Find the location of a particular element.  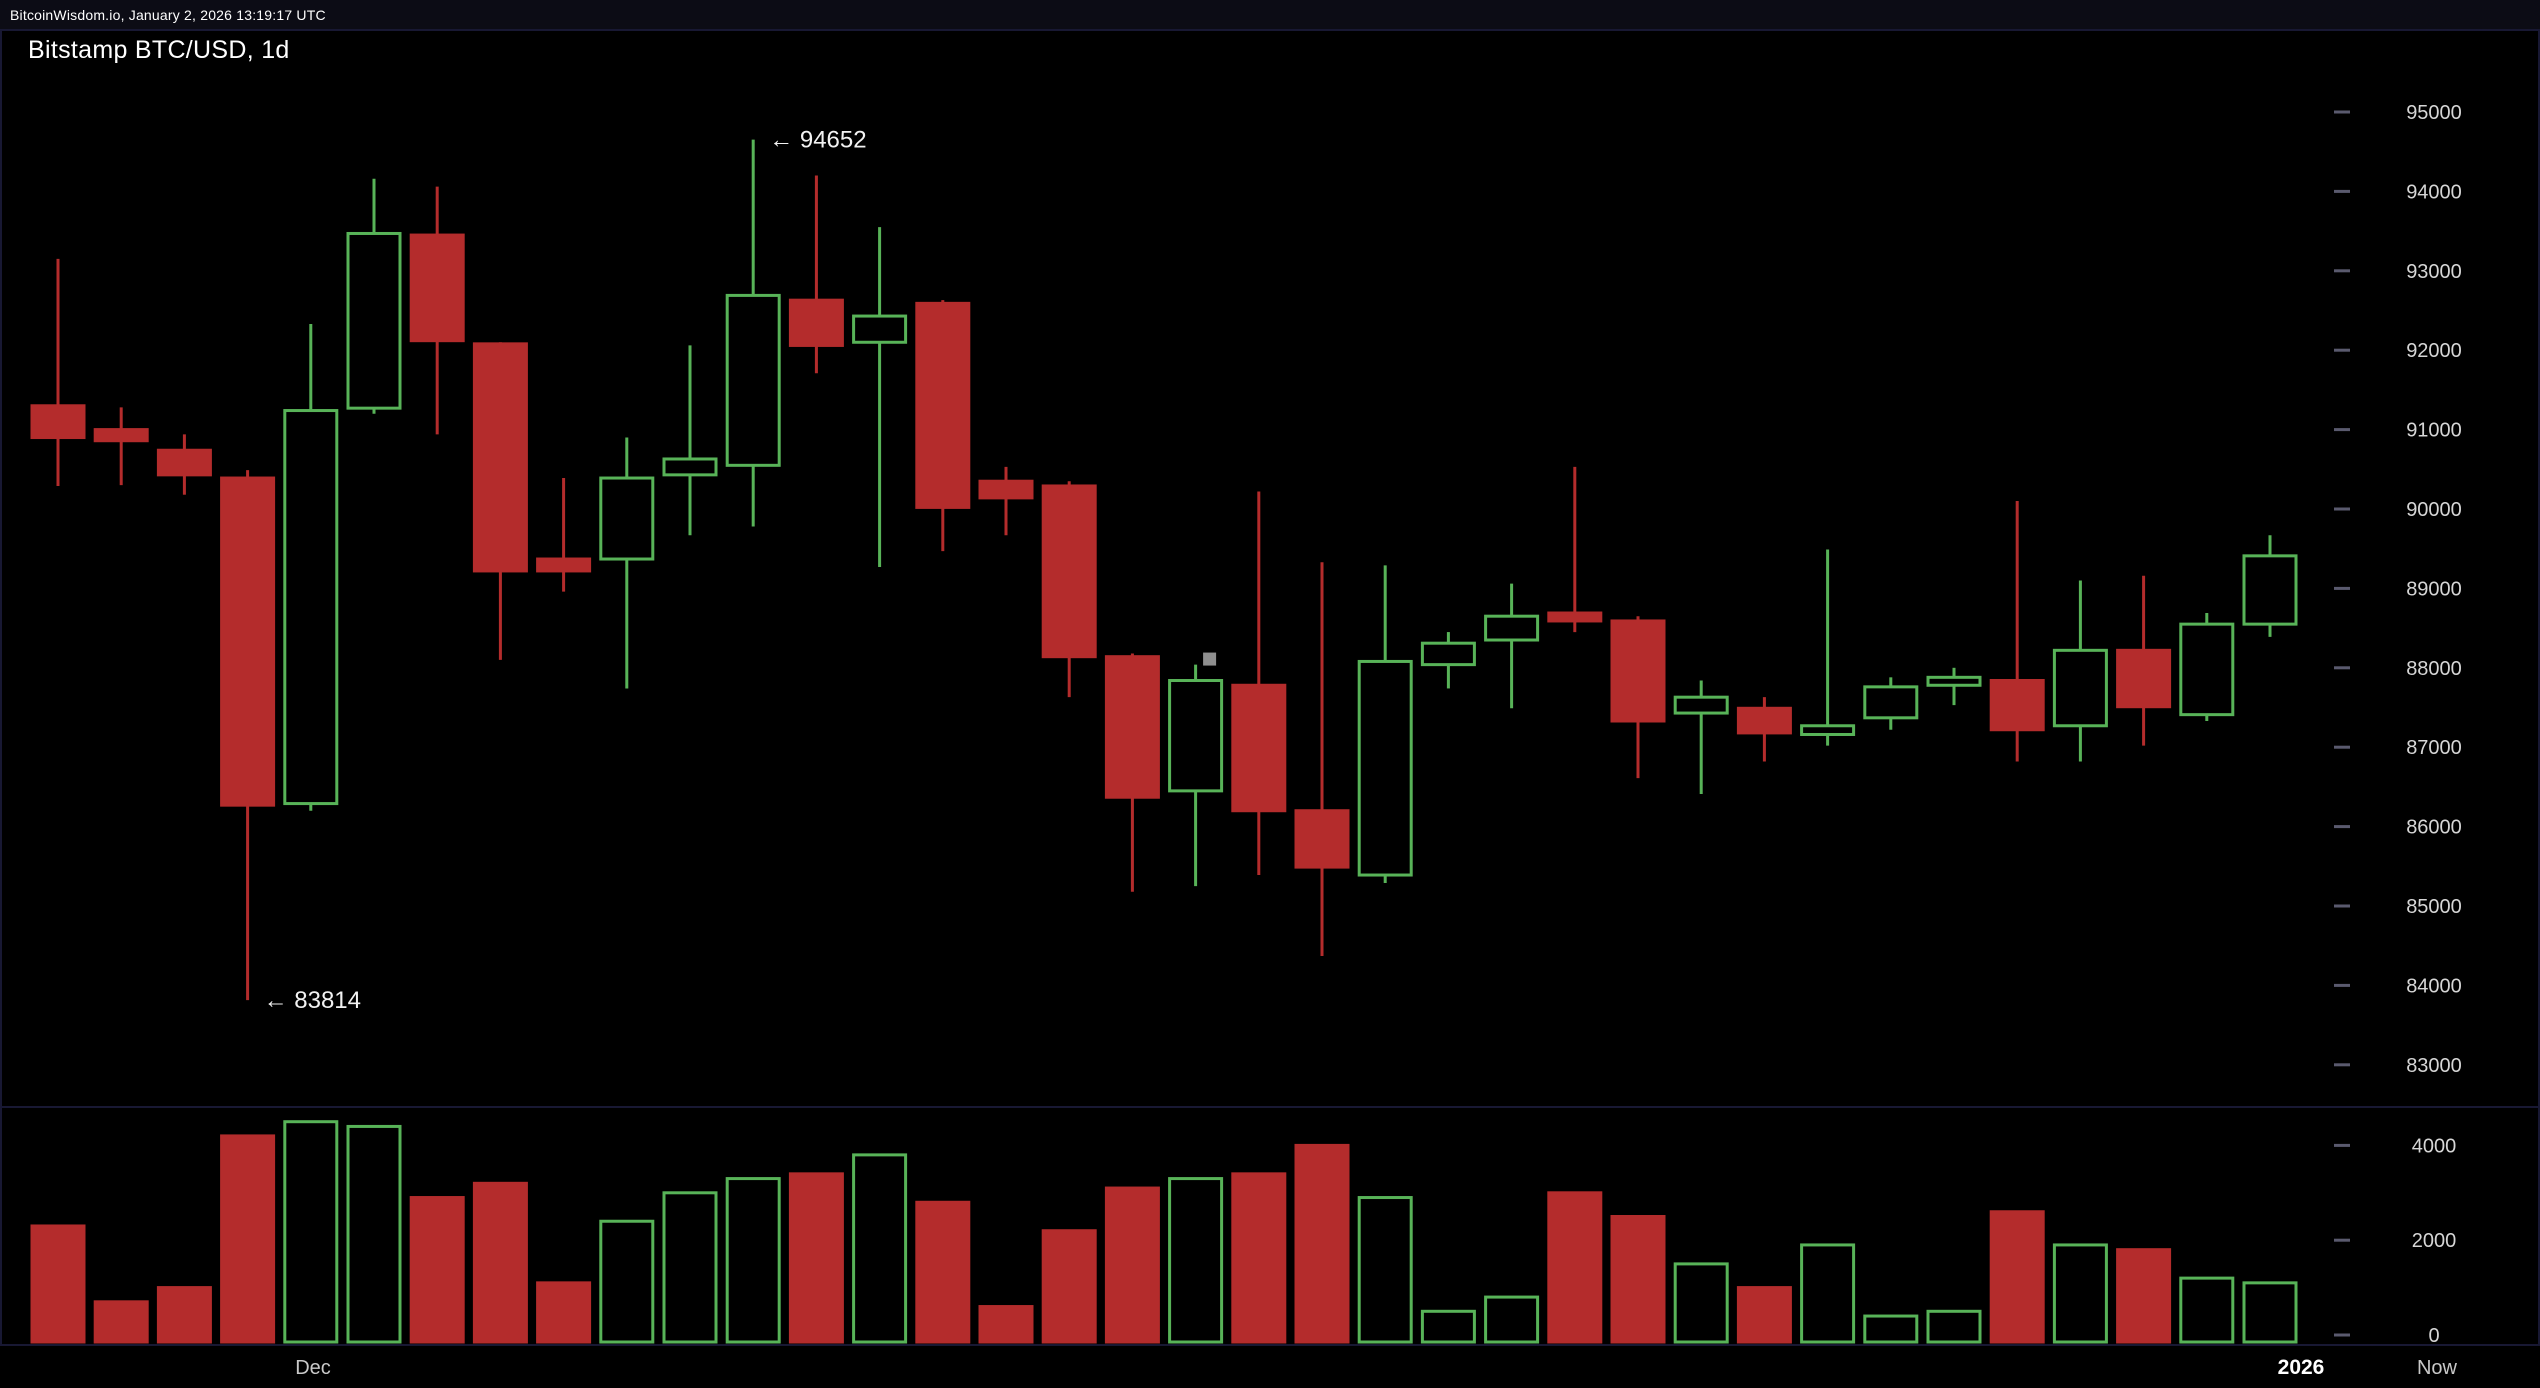

price-tick-label: 88000 is located at coordinates (2434, 669).